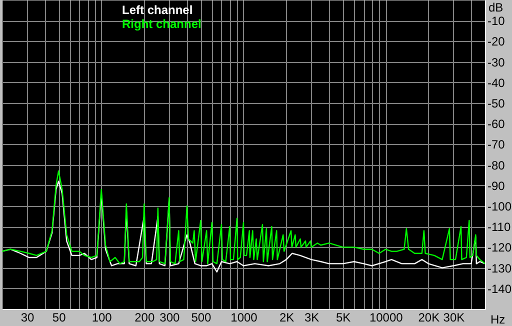  Describe the element at coordinates (497, 185) in the screenshot. I see `y-tick-label: -90` at that location.